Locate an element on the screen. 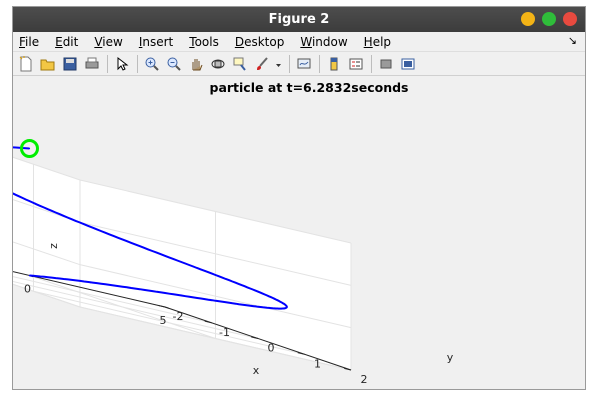 The height and width of the screenshot is (400, 598). menu-label-rest: iew is located at coordinates (112, 41).